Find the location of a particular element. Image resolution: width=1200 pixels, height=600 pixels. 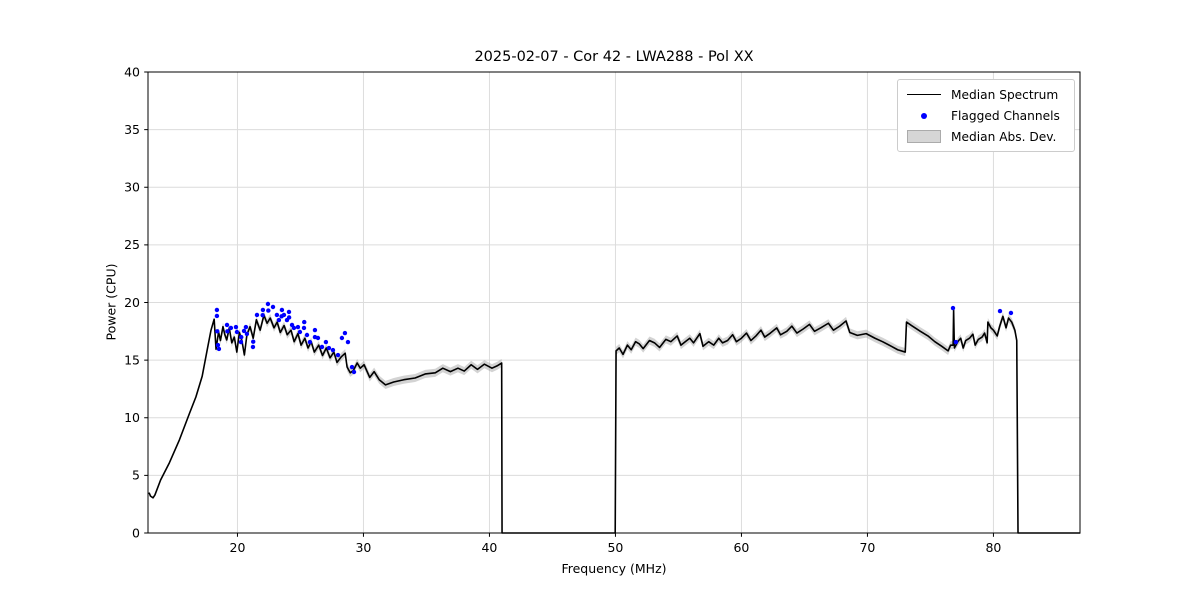

y-tick-label: 20 is located at coordinates (132, 302).